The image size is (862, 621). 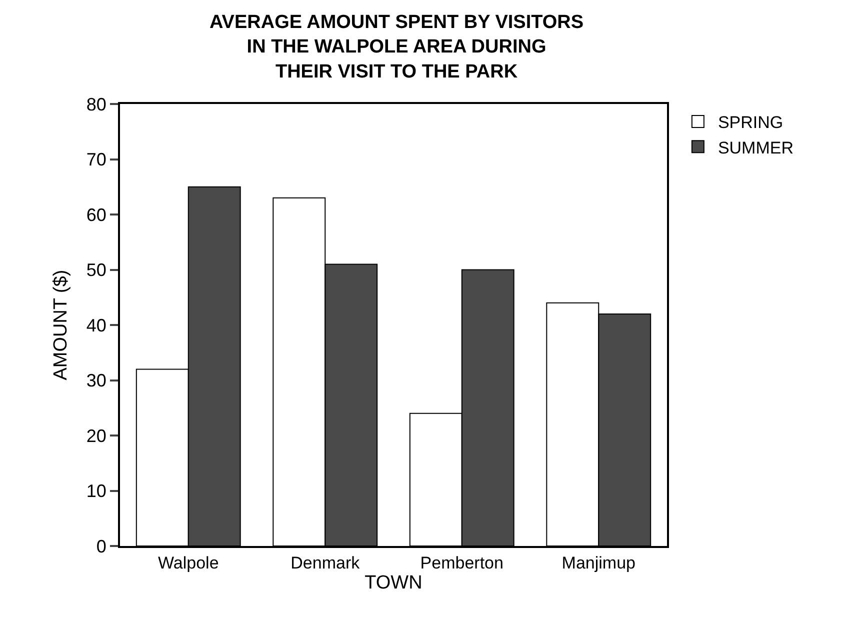 I want to click on legend-label: SUMMER, so click(x=756, y=148).